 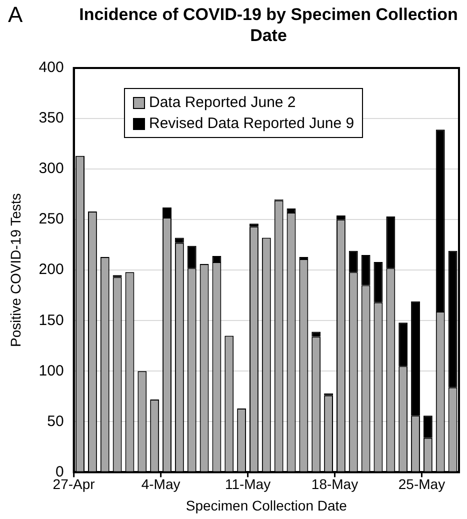 I want to click on y-tick-label: 200, so click(x=51, y=269).